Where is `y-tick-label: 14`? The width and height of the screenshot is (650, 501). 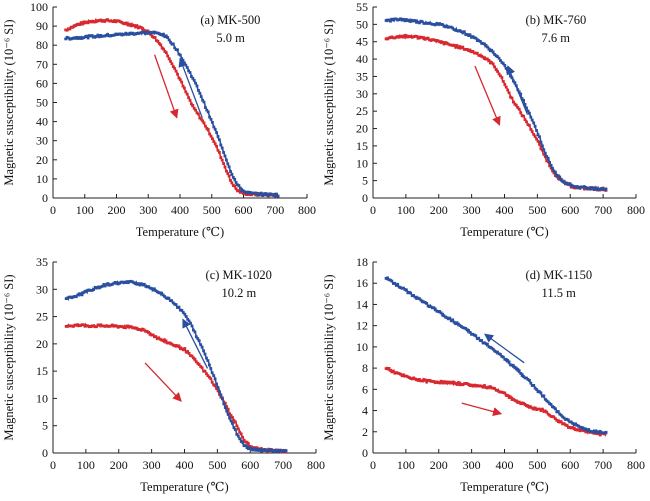 y-tick-label: 14 is located at coordinates (362, 304).